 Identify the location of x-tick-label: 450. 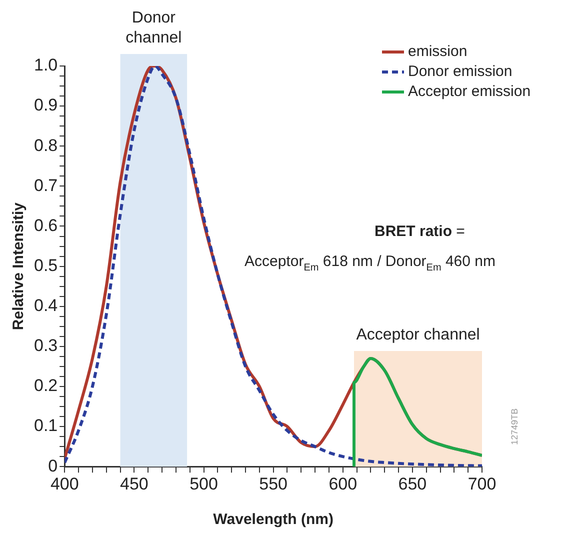
(134, 484).